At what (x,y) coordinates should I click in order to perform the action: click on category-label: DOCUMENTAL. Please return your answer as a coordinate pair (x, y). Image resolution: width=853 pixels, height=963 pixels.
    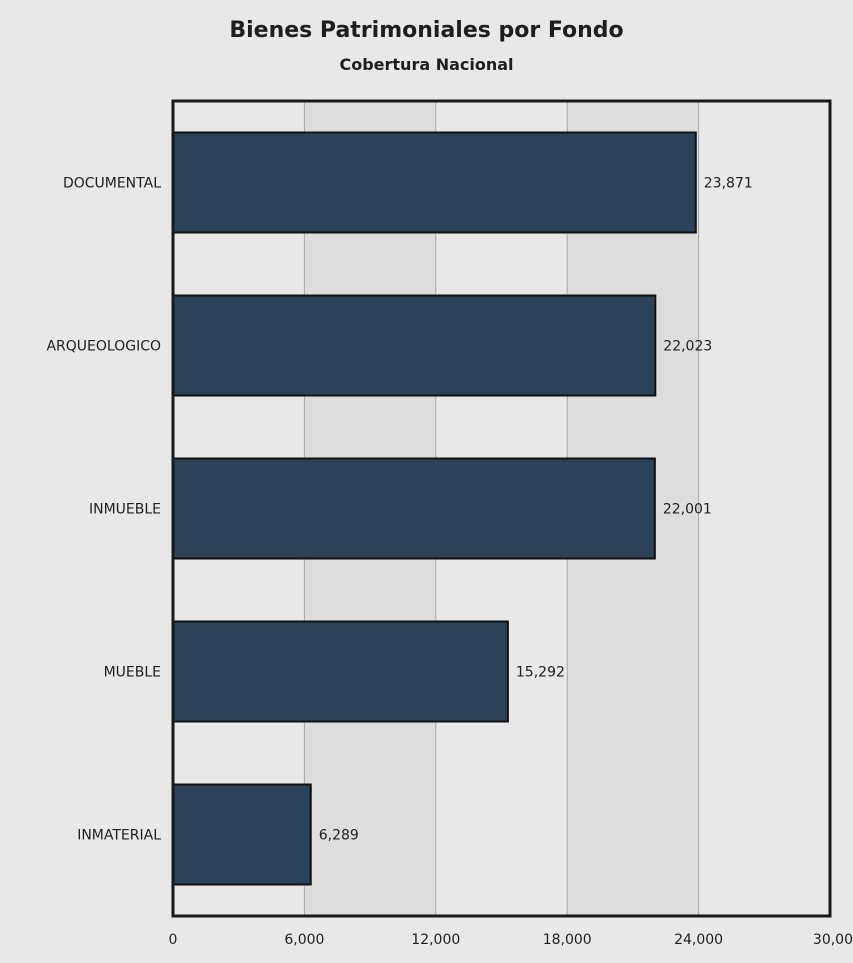
    Looking at the image, I should click on (112, 184).